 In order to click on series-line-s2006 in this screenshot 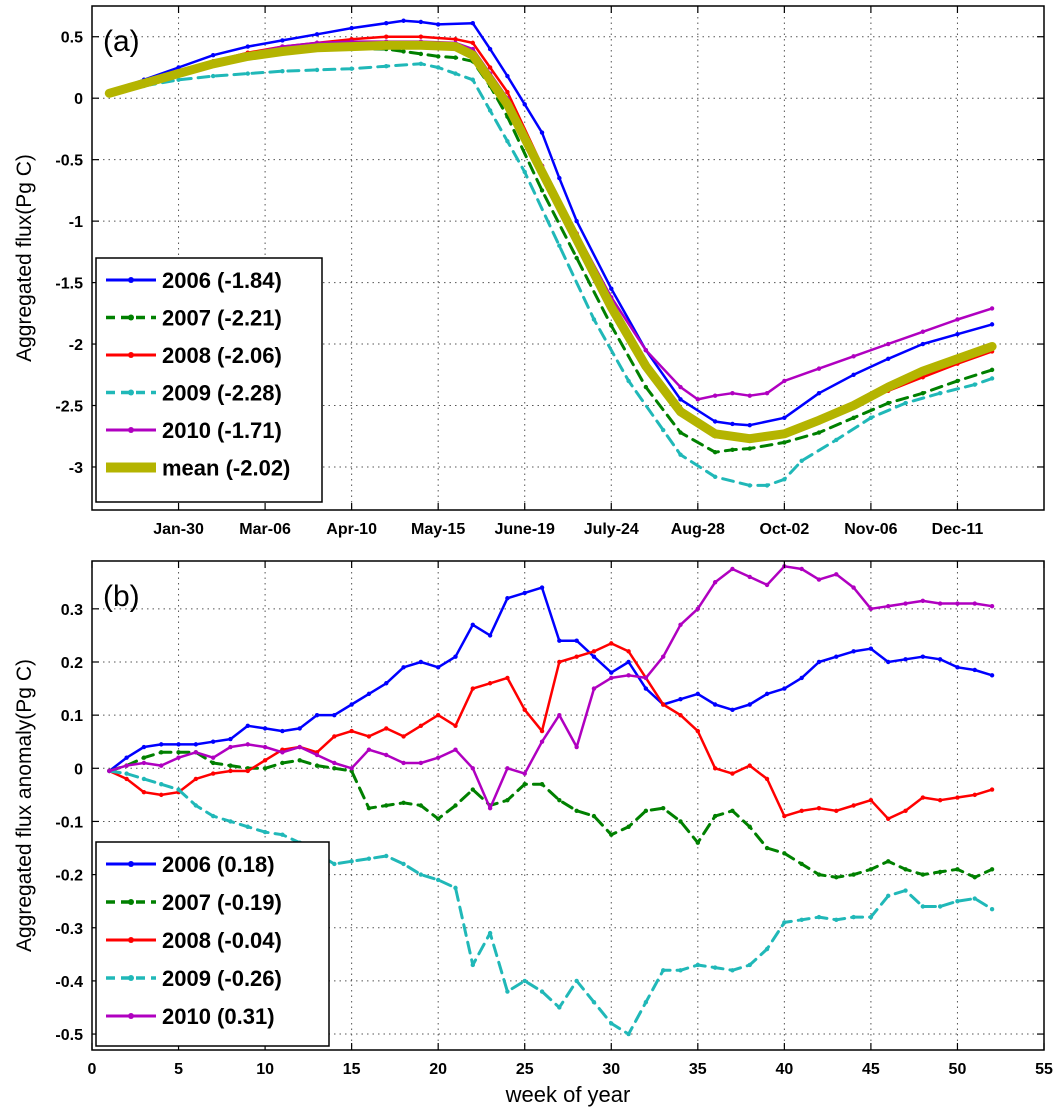, I will do `click(551, 679)`.